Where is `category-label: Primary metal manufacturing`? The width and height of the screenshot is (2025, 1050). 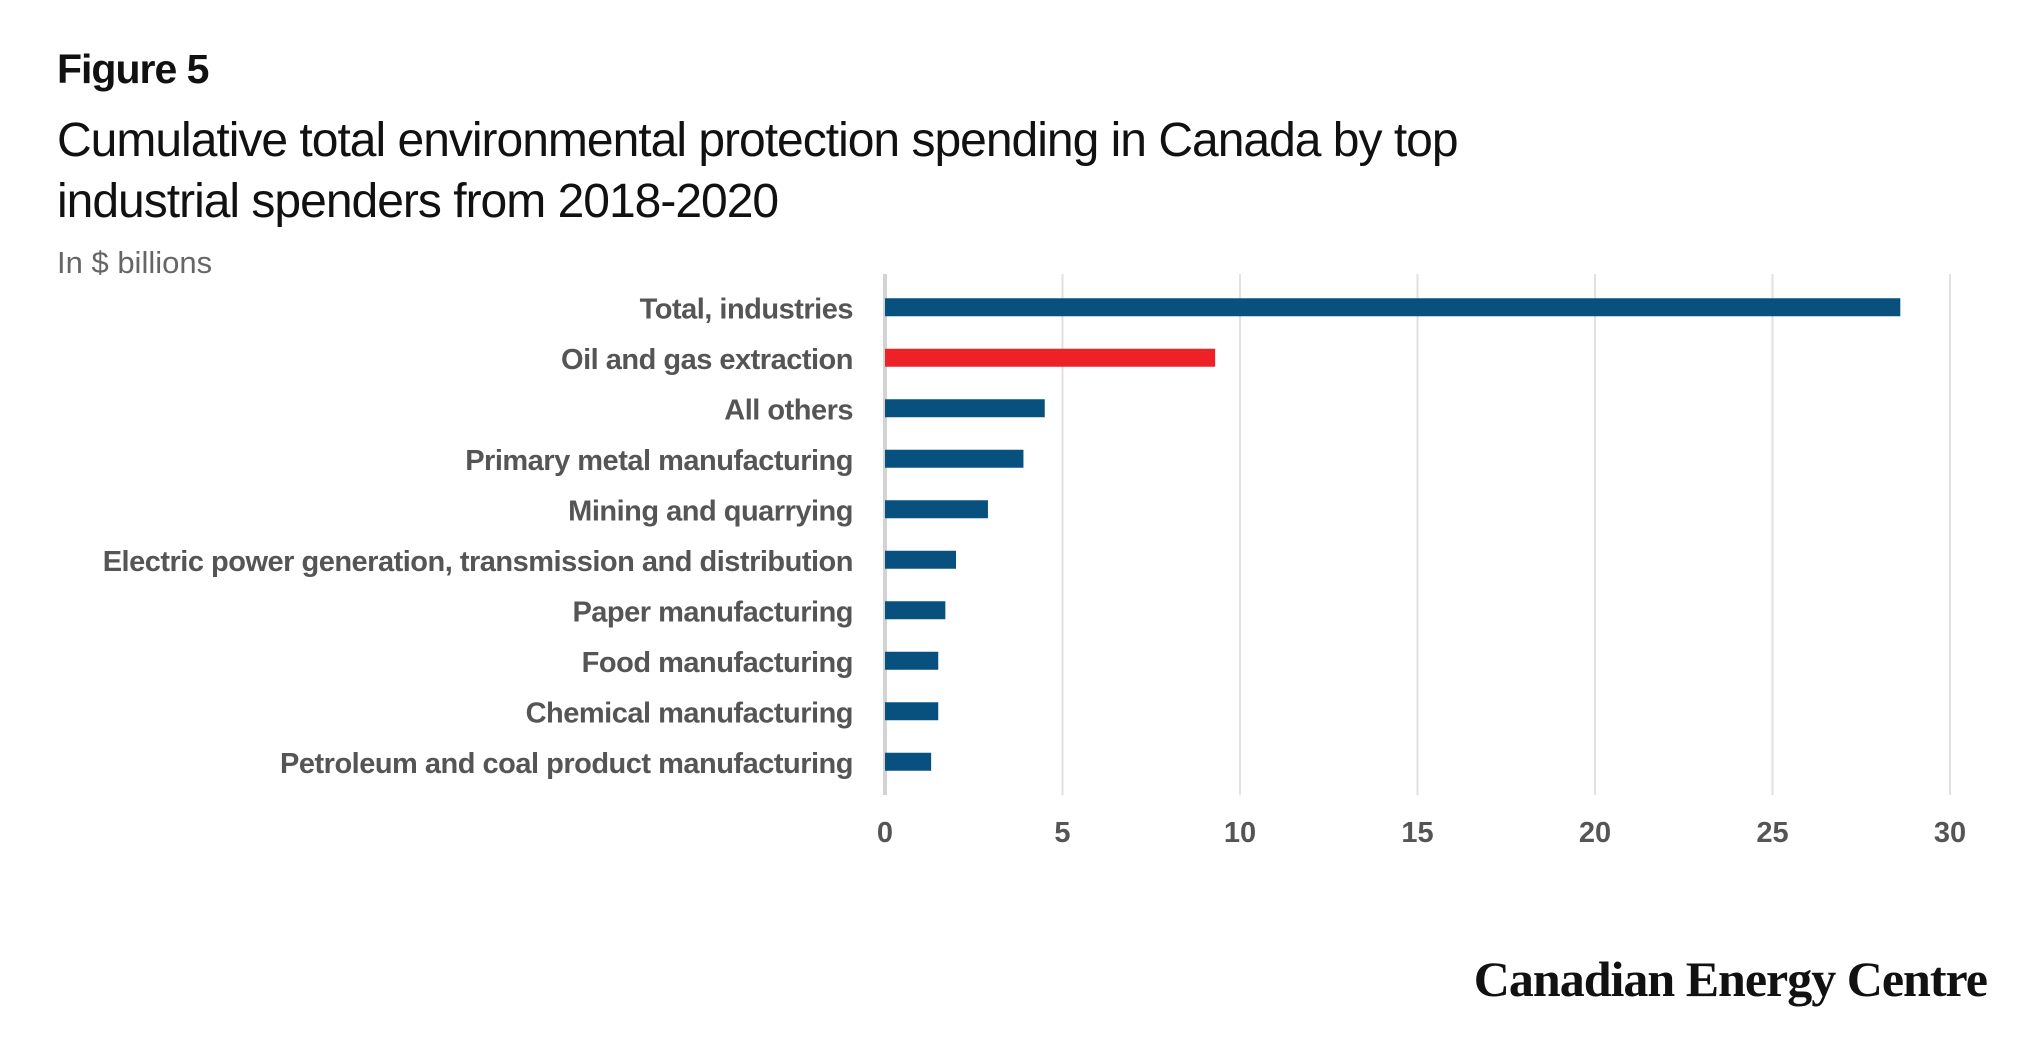
category-label: Primary metal manufacturing is located at coordinates (659, 461).